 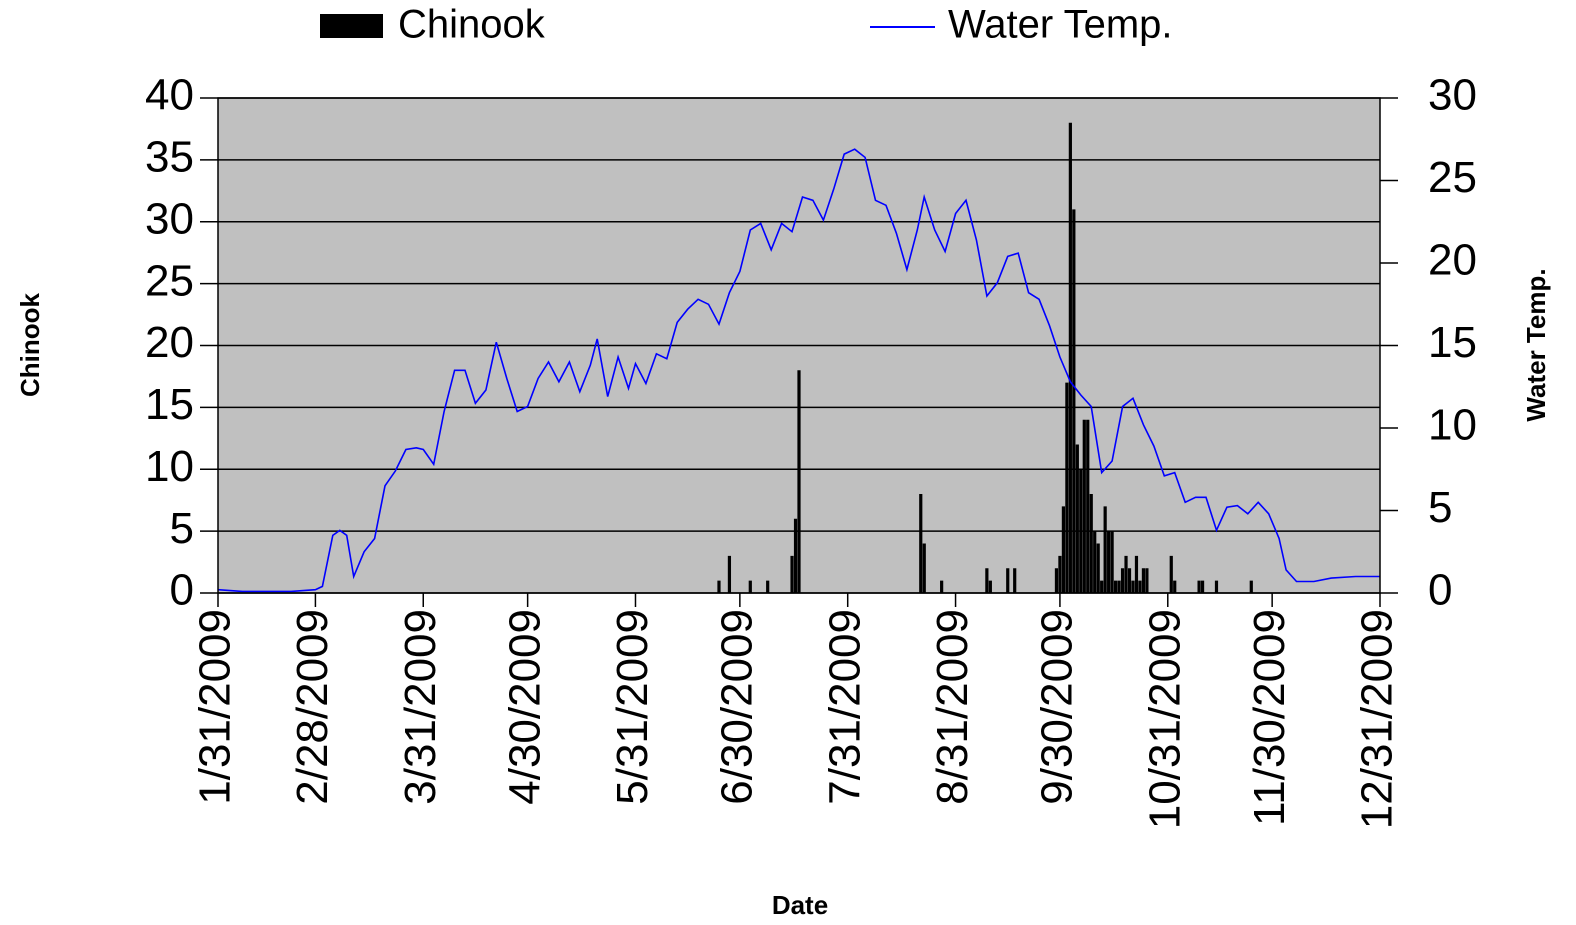 I want to click on y2-axis-title: Water Temp., so click(x=1536, y=344).